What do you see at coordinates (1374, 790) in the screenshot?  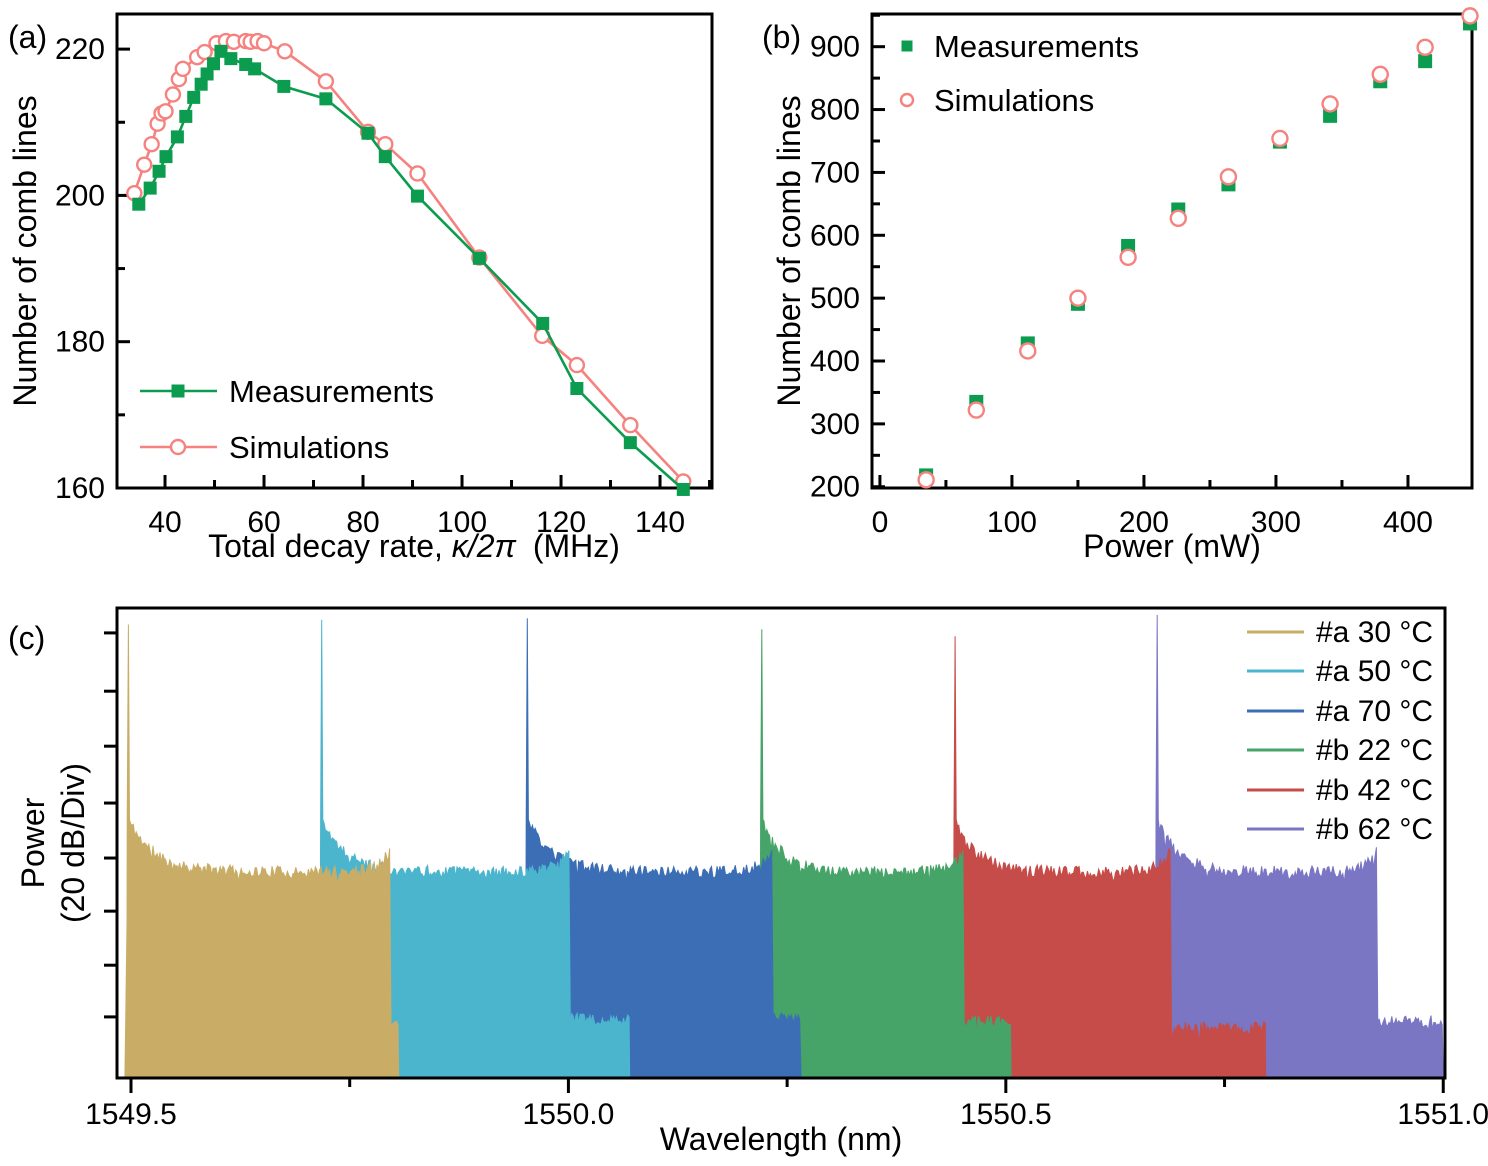 I see `legend-label: #b 42 °C` at bounding box center [1374, 790].